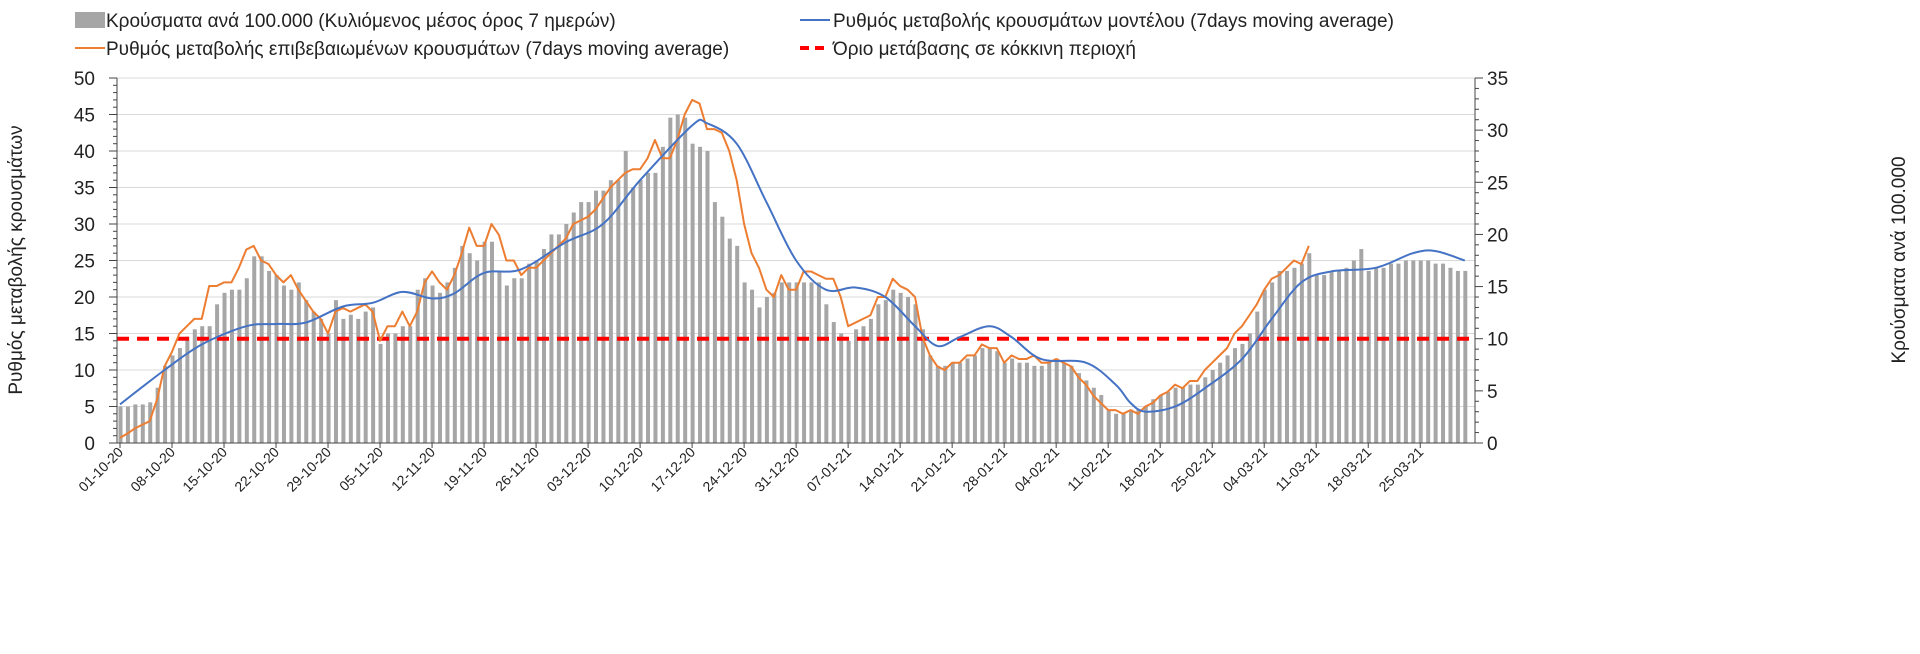  What do you see at coordinates (932, 469) in the screenshot?
I see `x-tick-label: 21-01-21` at bounding box center [932, 469].